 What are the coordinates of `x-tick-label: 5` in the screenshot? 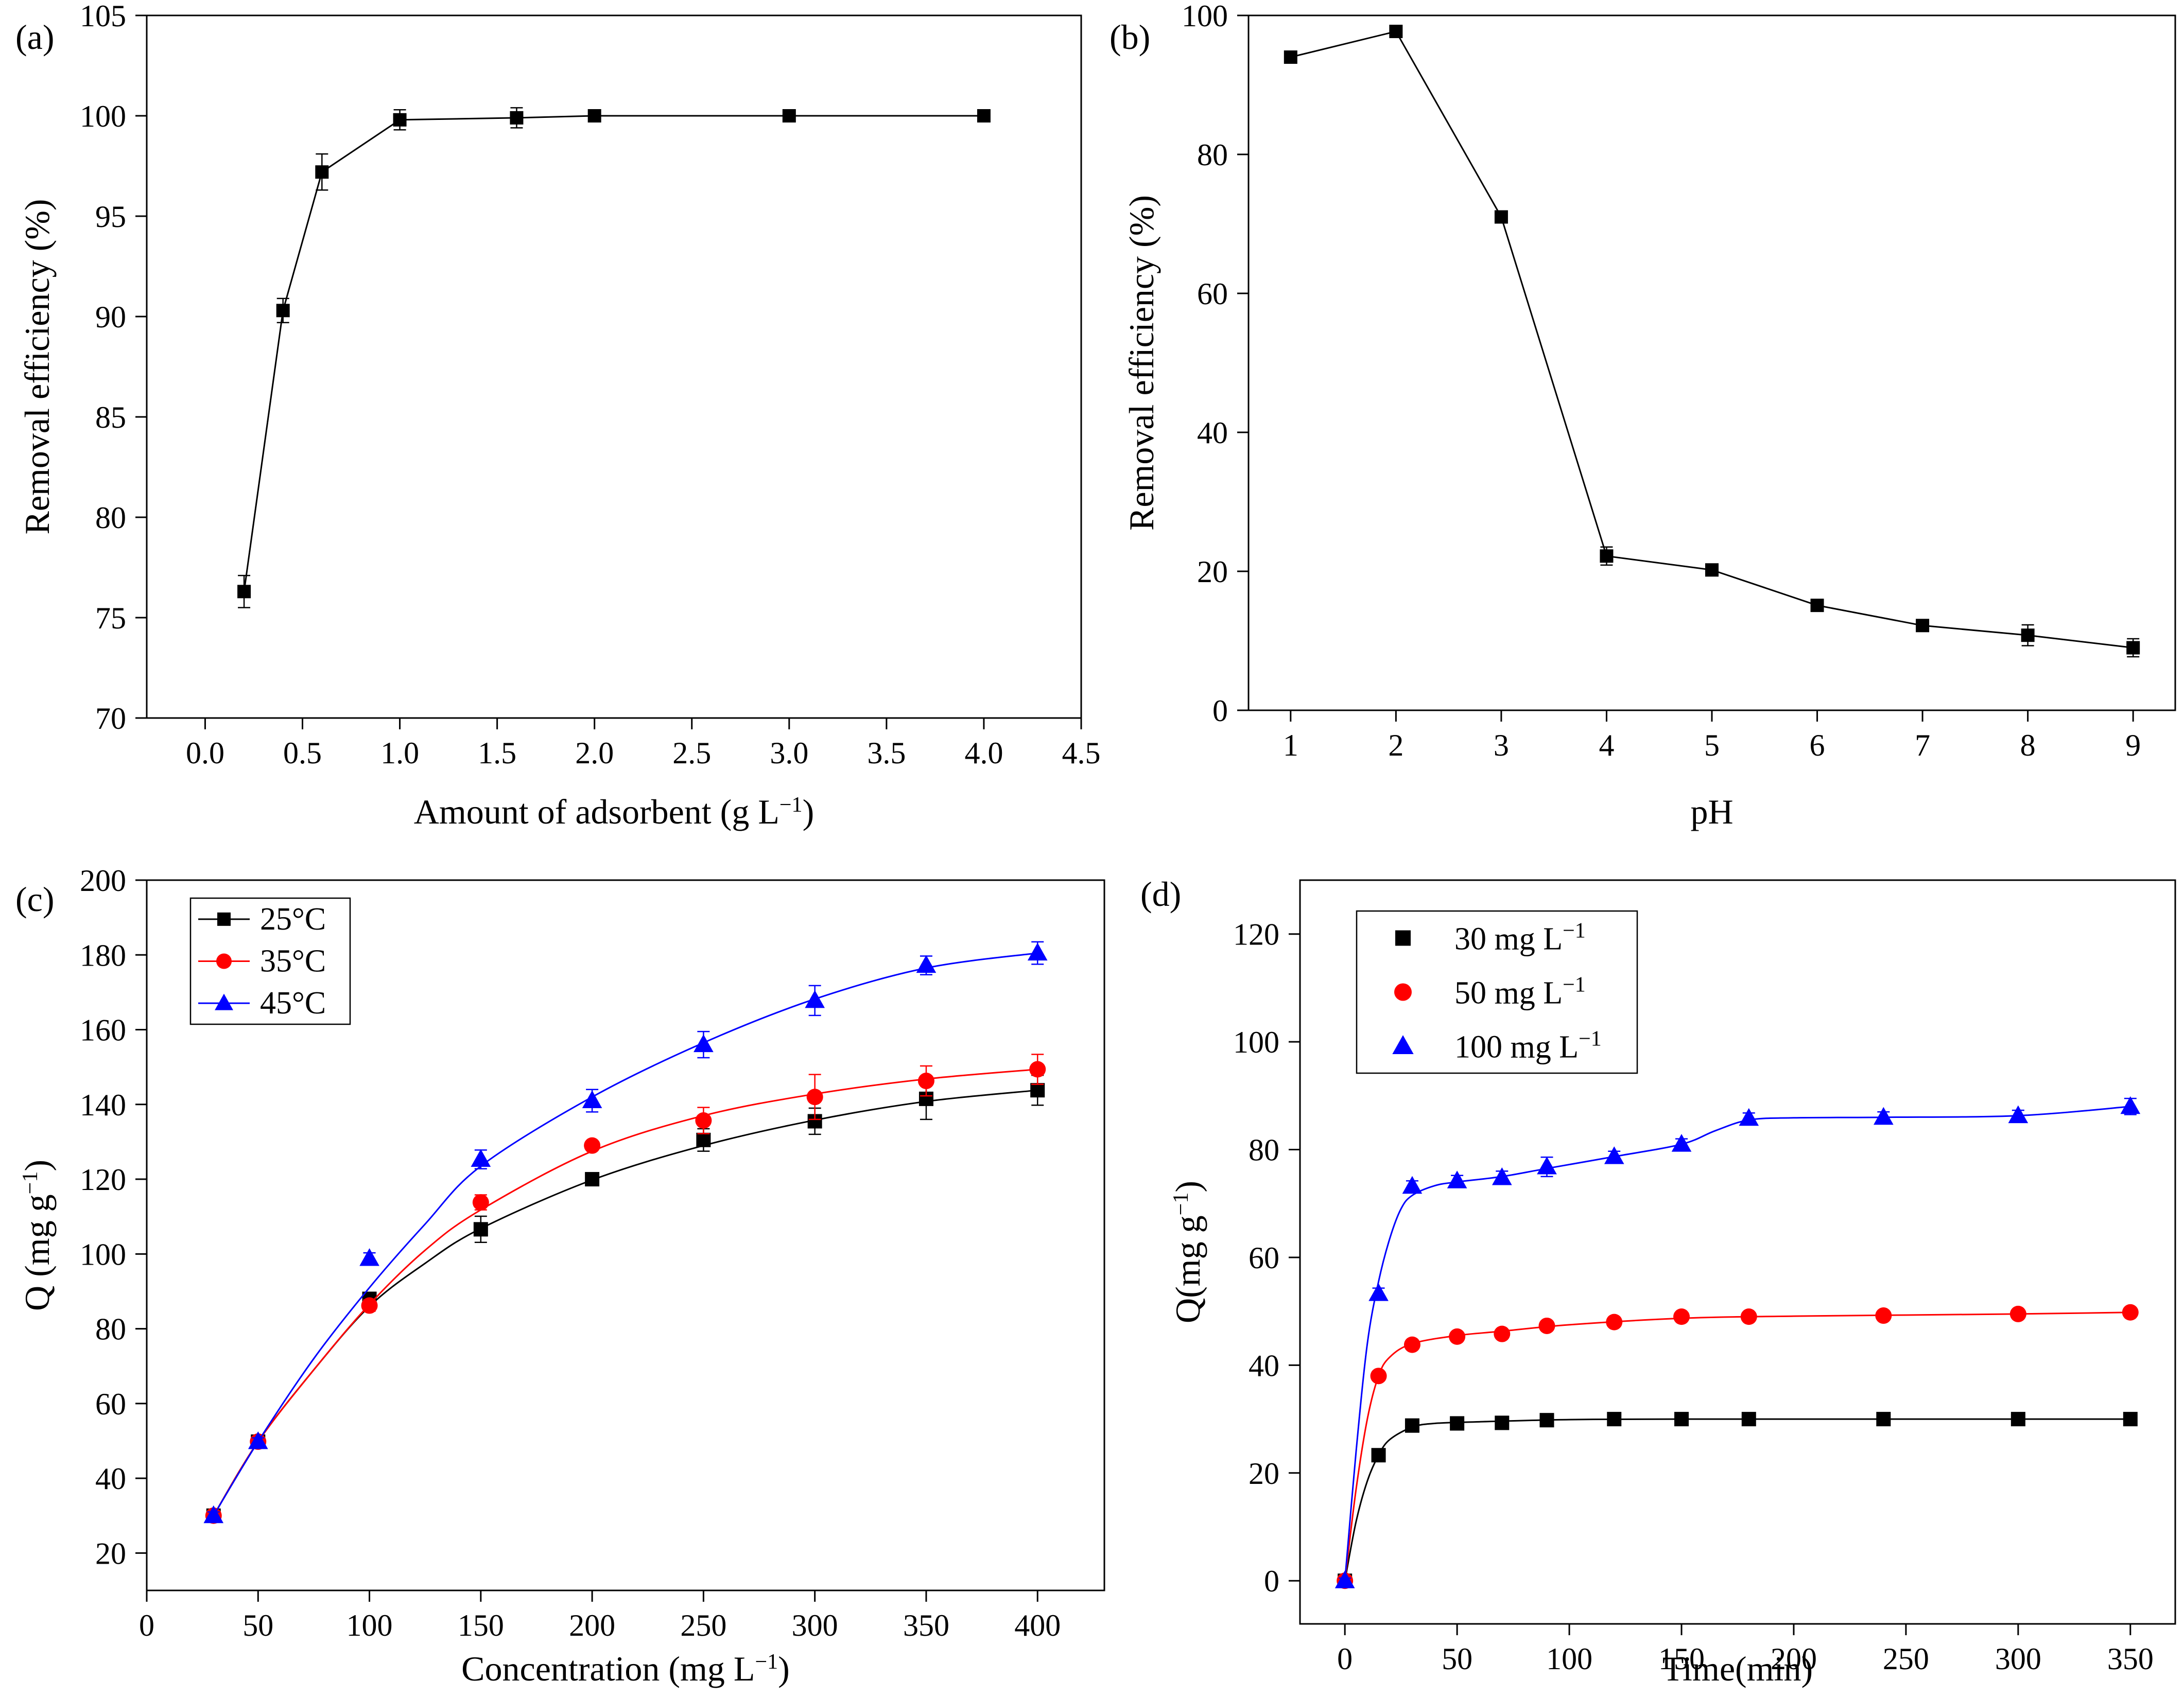 It's located at (1712, 745).